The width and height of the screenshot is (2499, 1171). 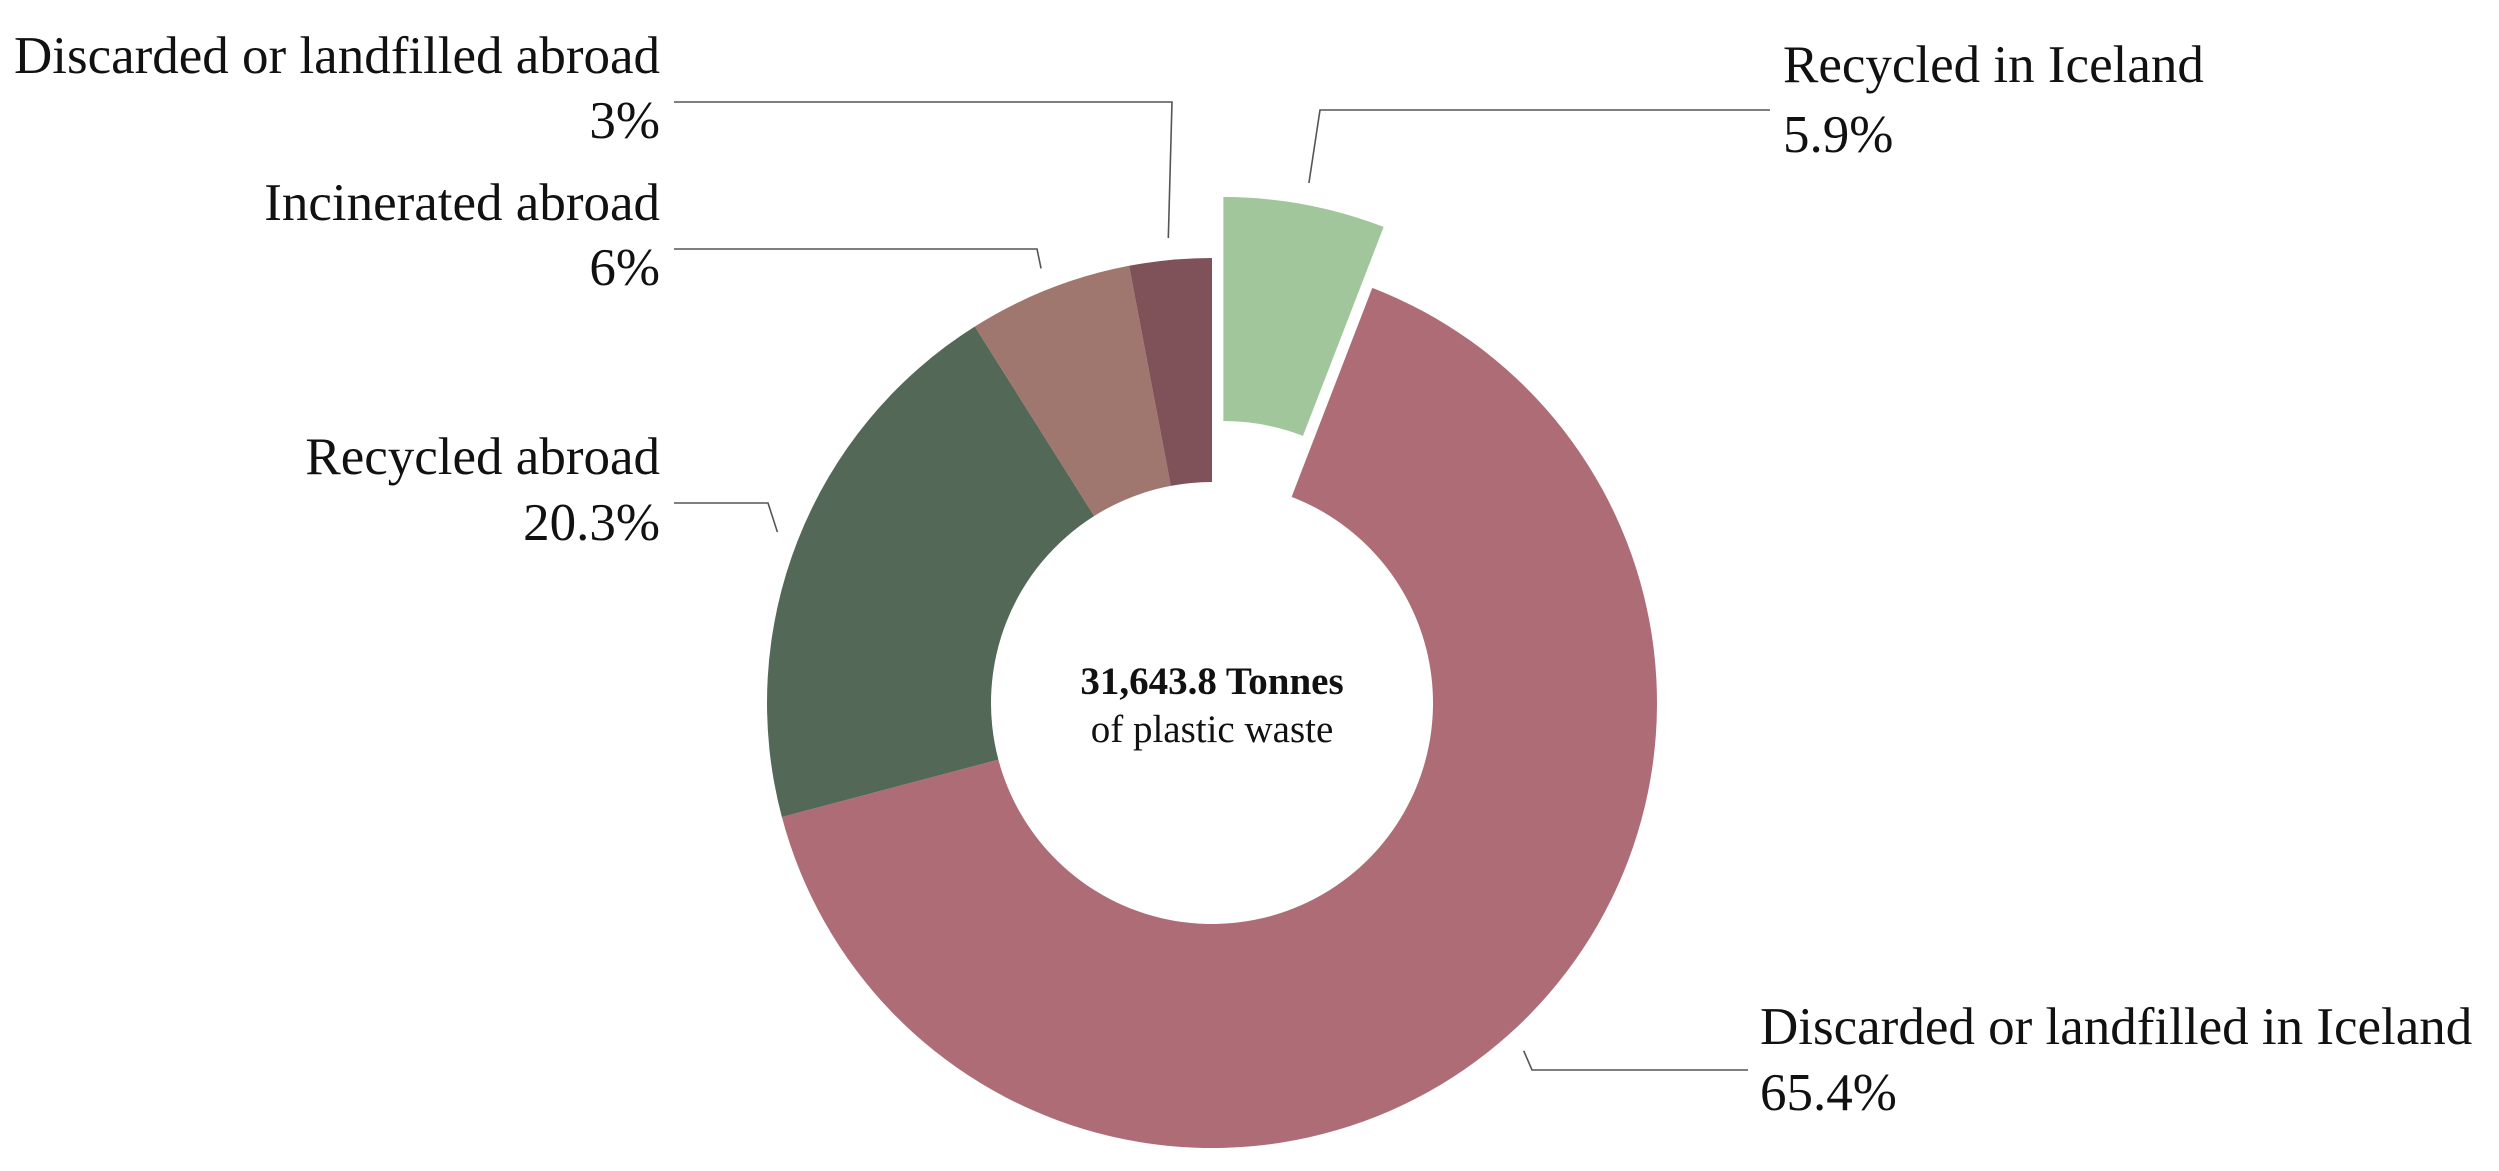 I want to click on leader-line-recycled-in-iceland, so click(x=1539, y=146).